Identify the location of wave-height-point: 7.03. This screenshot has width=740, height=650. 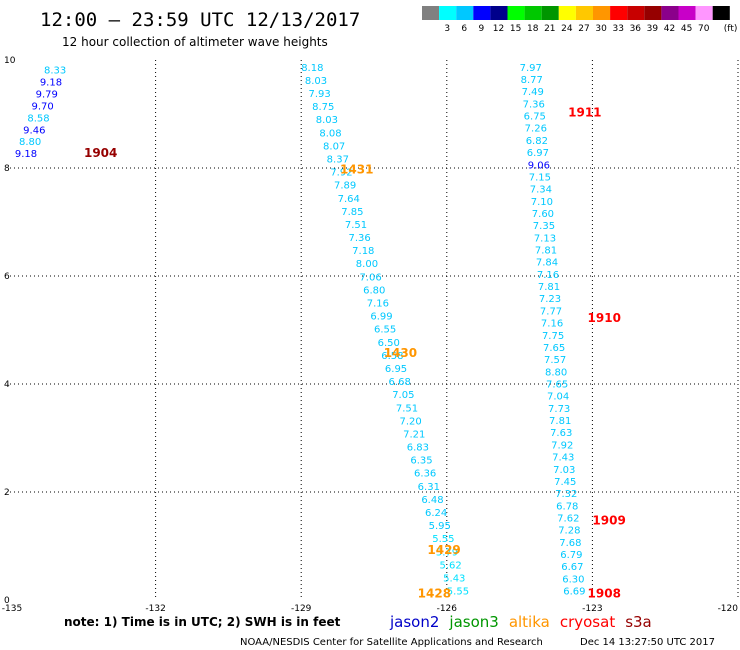
(564, 470).